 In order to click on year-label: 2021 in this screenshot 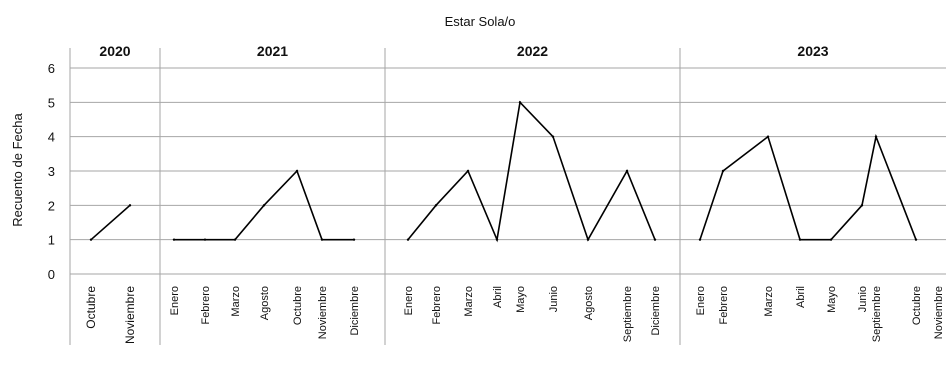, I will do `click(272, 51)`.